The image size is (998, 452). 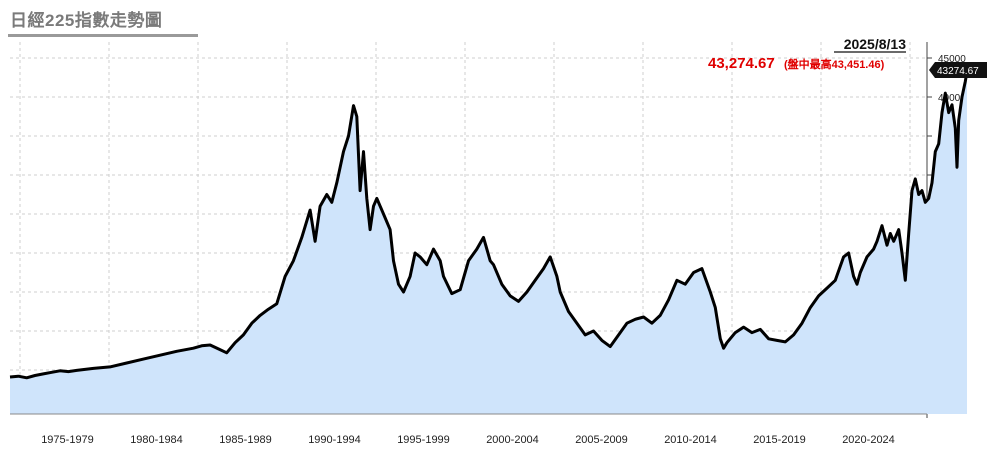 What do you see at coordinates (512, 440) in the screenshot?
I see `x-tick-label: 2000-2004` at bounding box center [512, 440].